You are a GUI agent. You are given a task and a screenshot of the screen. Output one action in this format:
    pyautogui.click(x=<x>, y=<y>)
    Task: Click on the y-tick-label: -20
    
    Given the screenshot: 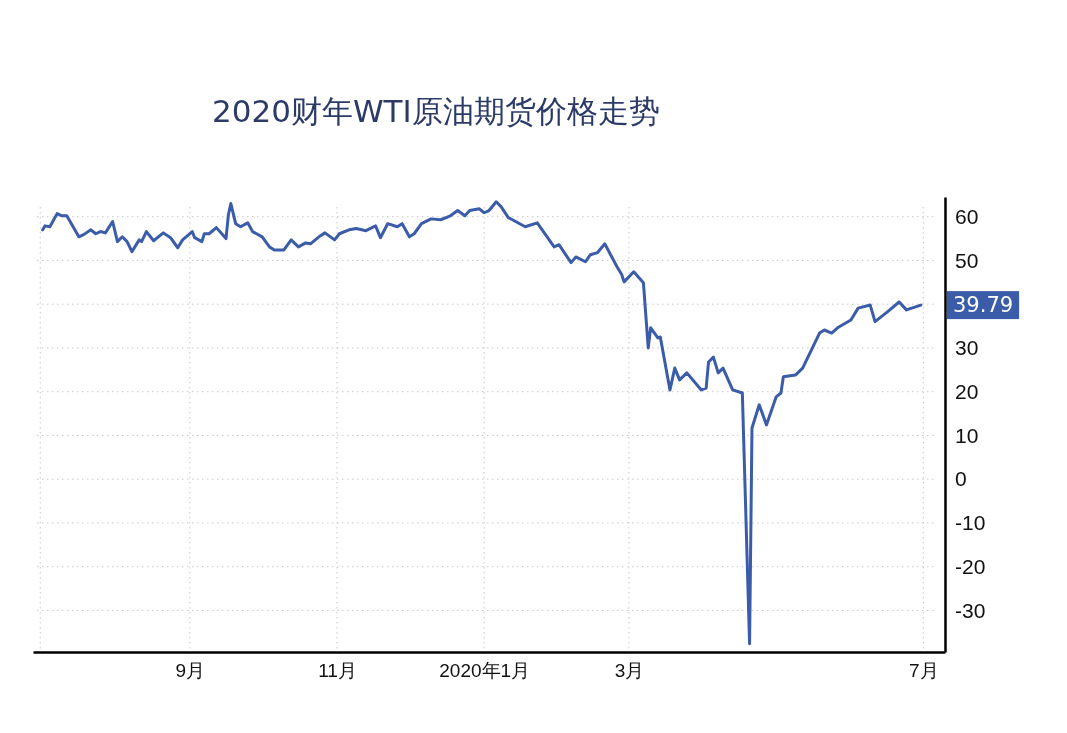 What is the action you would take?
    pyautogui.click(x=970, y=566)
    